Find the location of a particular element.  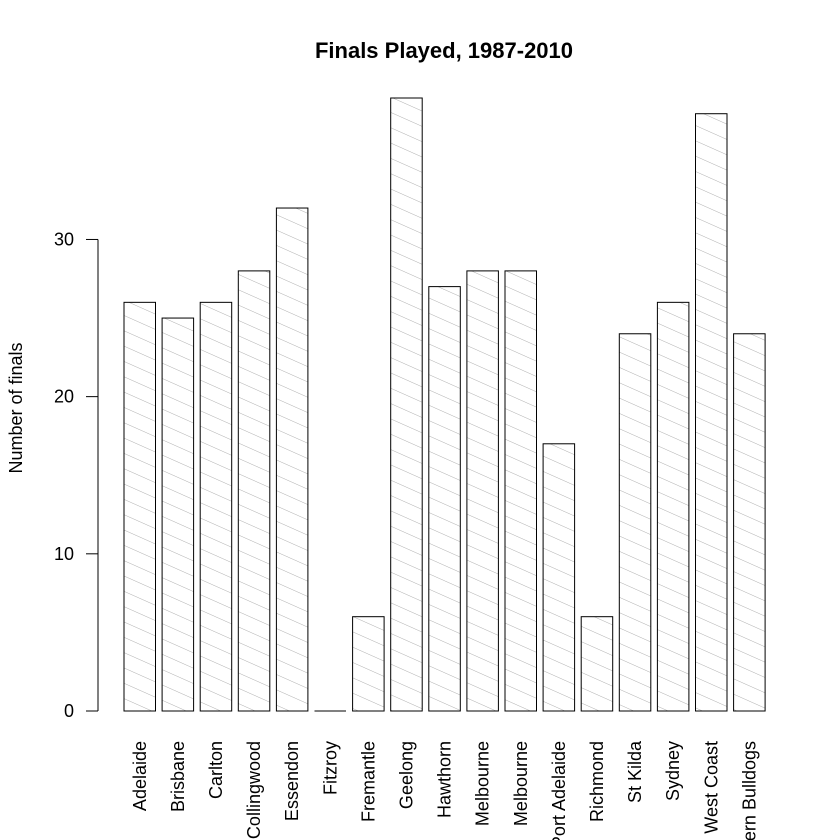

y-tick-label: 20 is located at coordinates (64, 397).